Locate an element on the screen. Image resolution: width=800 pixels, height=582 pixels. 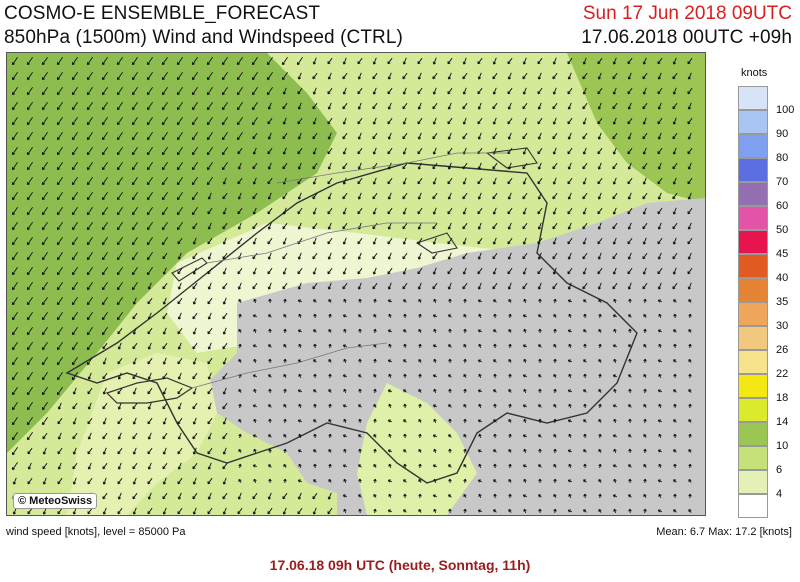
field-title: 850hPa (1500m) Wind and Windspeed (CTRL) is located at coordinates (203, 37).